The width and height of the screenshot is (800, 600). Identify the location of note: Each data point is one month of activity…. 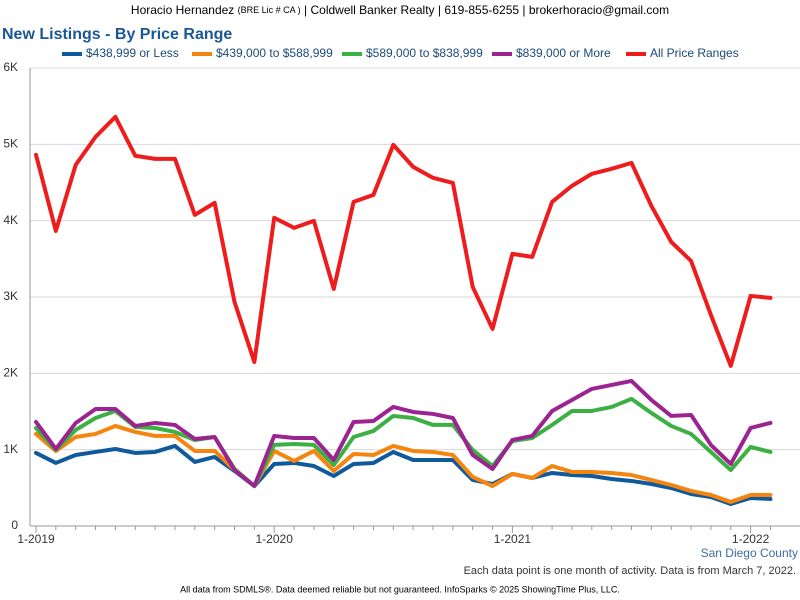
(630, 571).